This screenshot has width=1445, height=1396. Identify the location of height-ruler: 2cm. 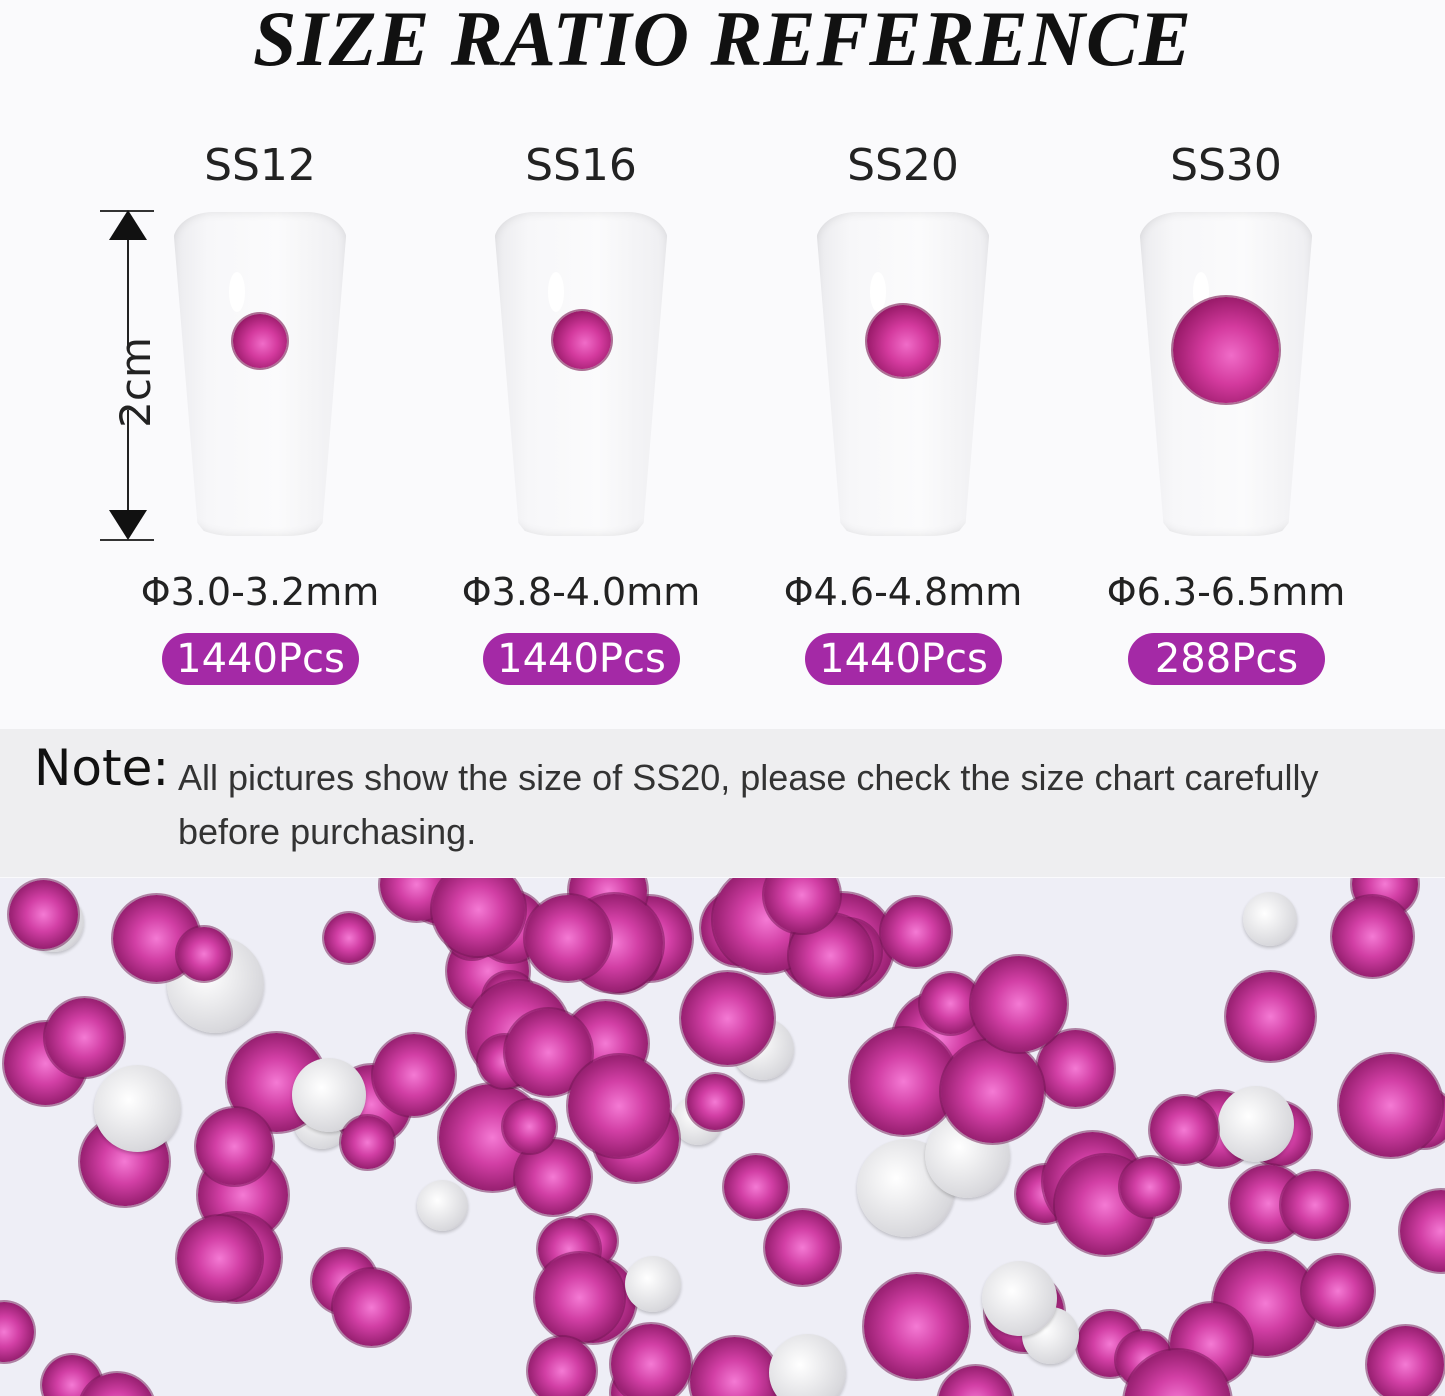
(130, 375).